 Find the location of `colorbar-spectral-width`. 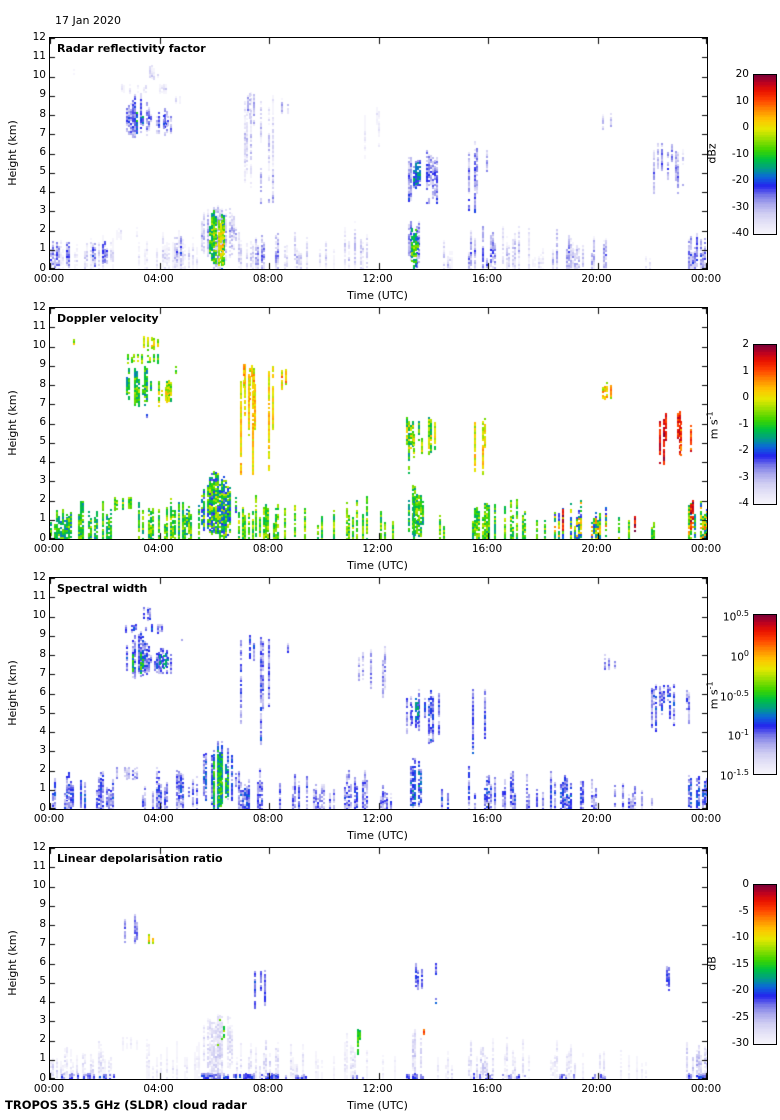

colorbar-spectral-width is located at coordinates (765, 694).